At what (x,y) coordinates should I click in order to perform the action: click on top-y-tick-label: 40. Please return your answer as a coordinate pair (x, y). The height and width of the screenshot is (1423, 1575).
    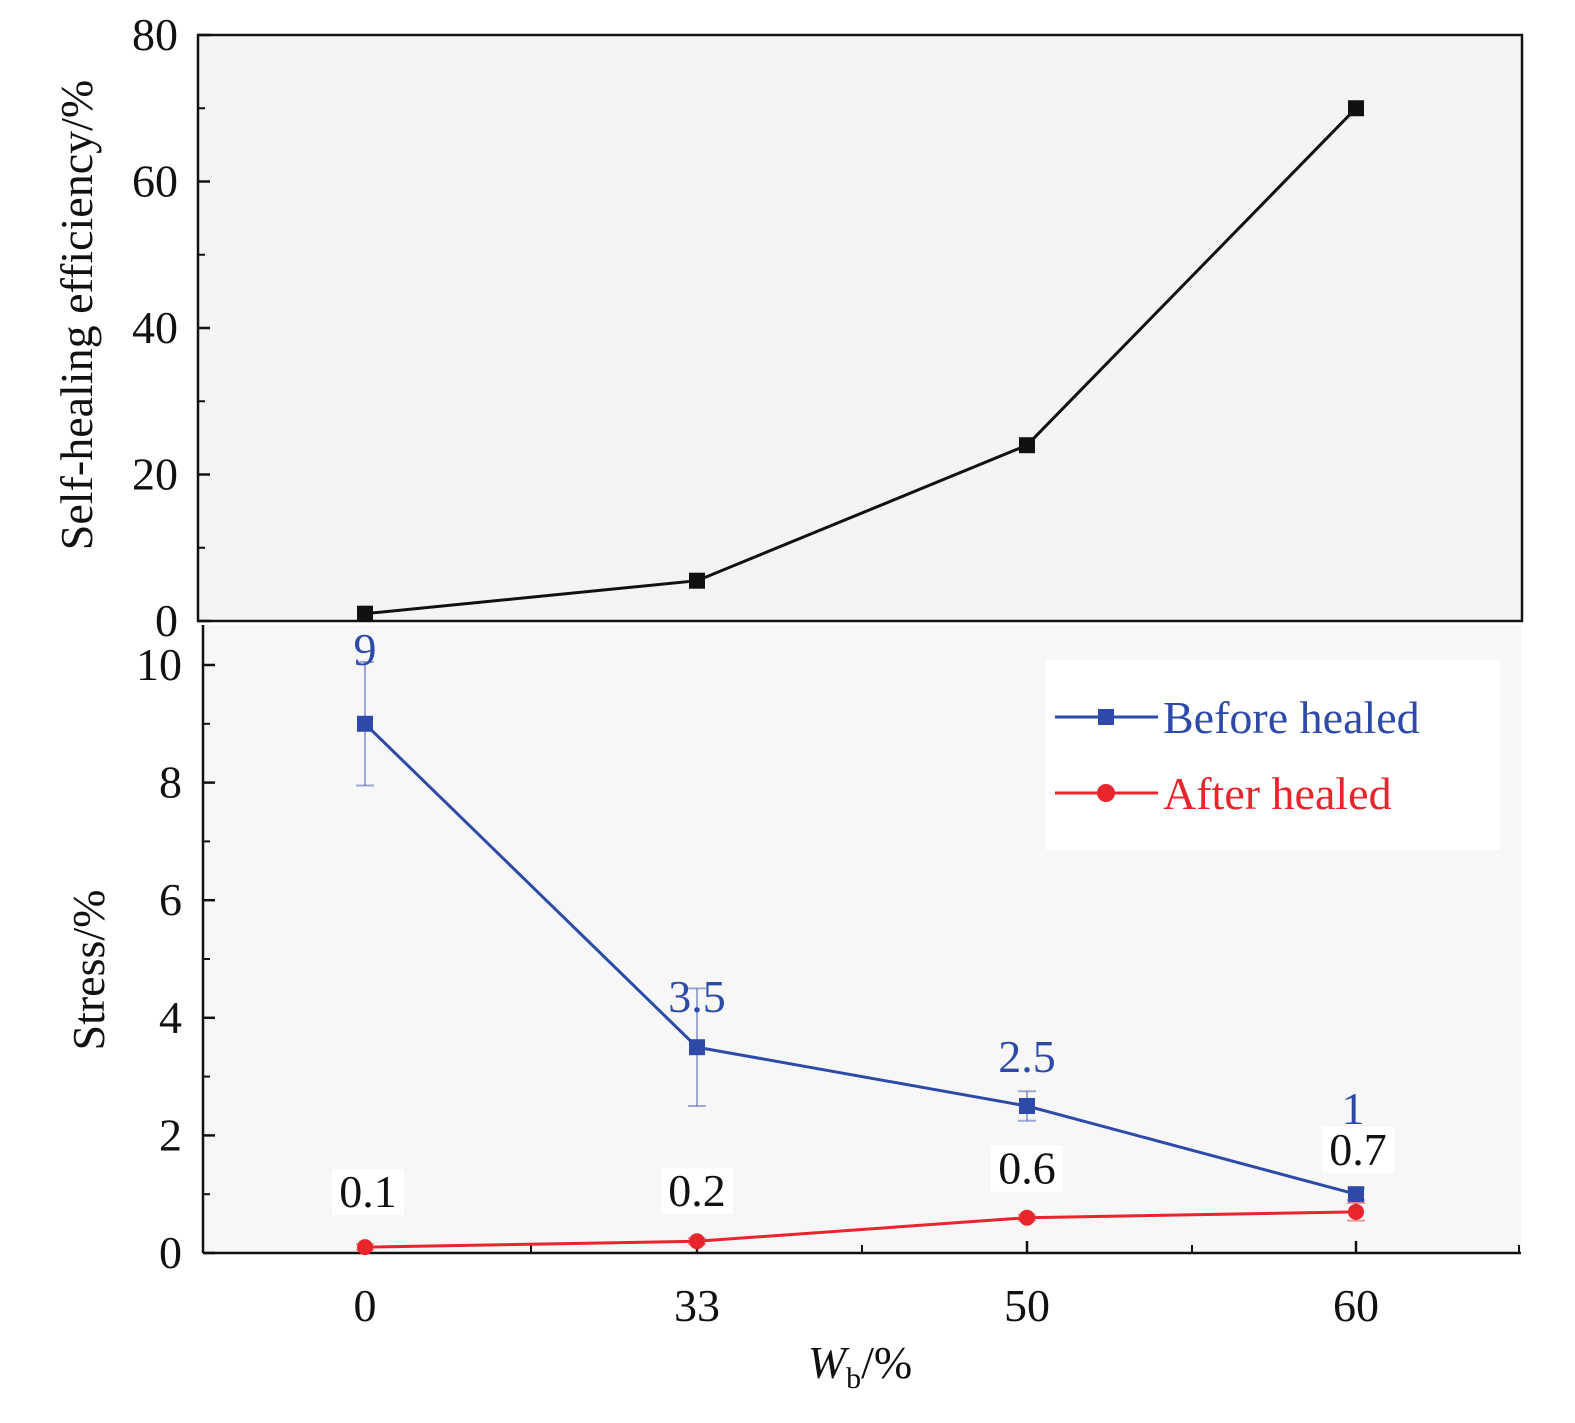
    Looking at the image, I should click on (155, 327).